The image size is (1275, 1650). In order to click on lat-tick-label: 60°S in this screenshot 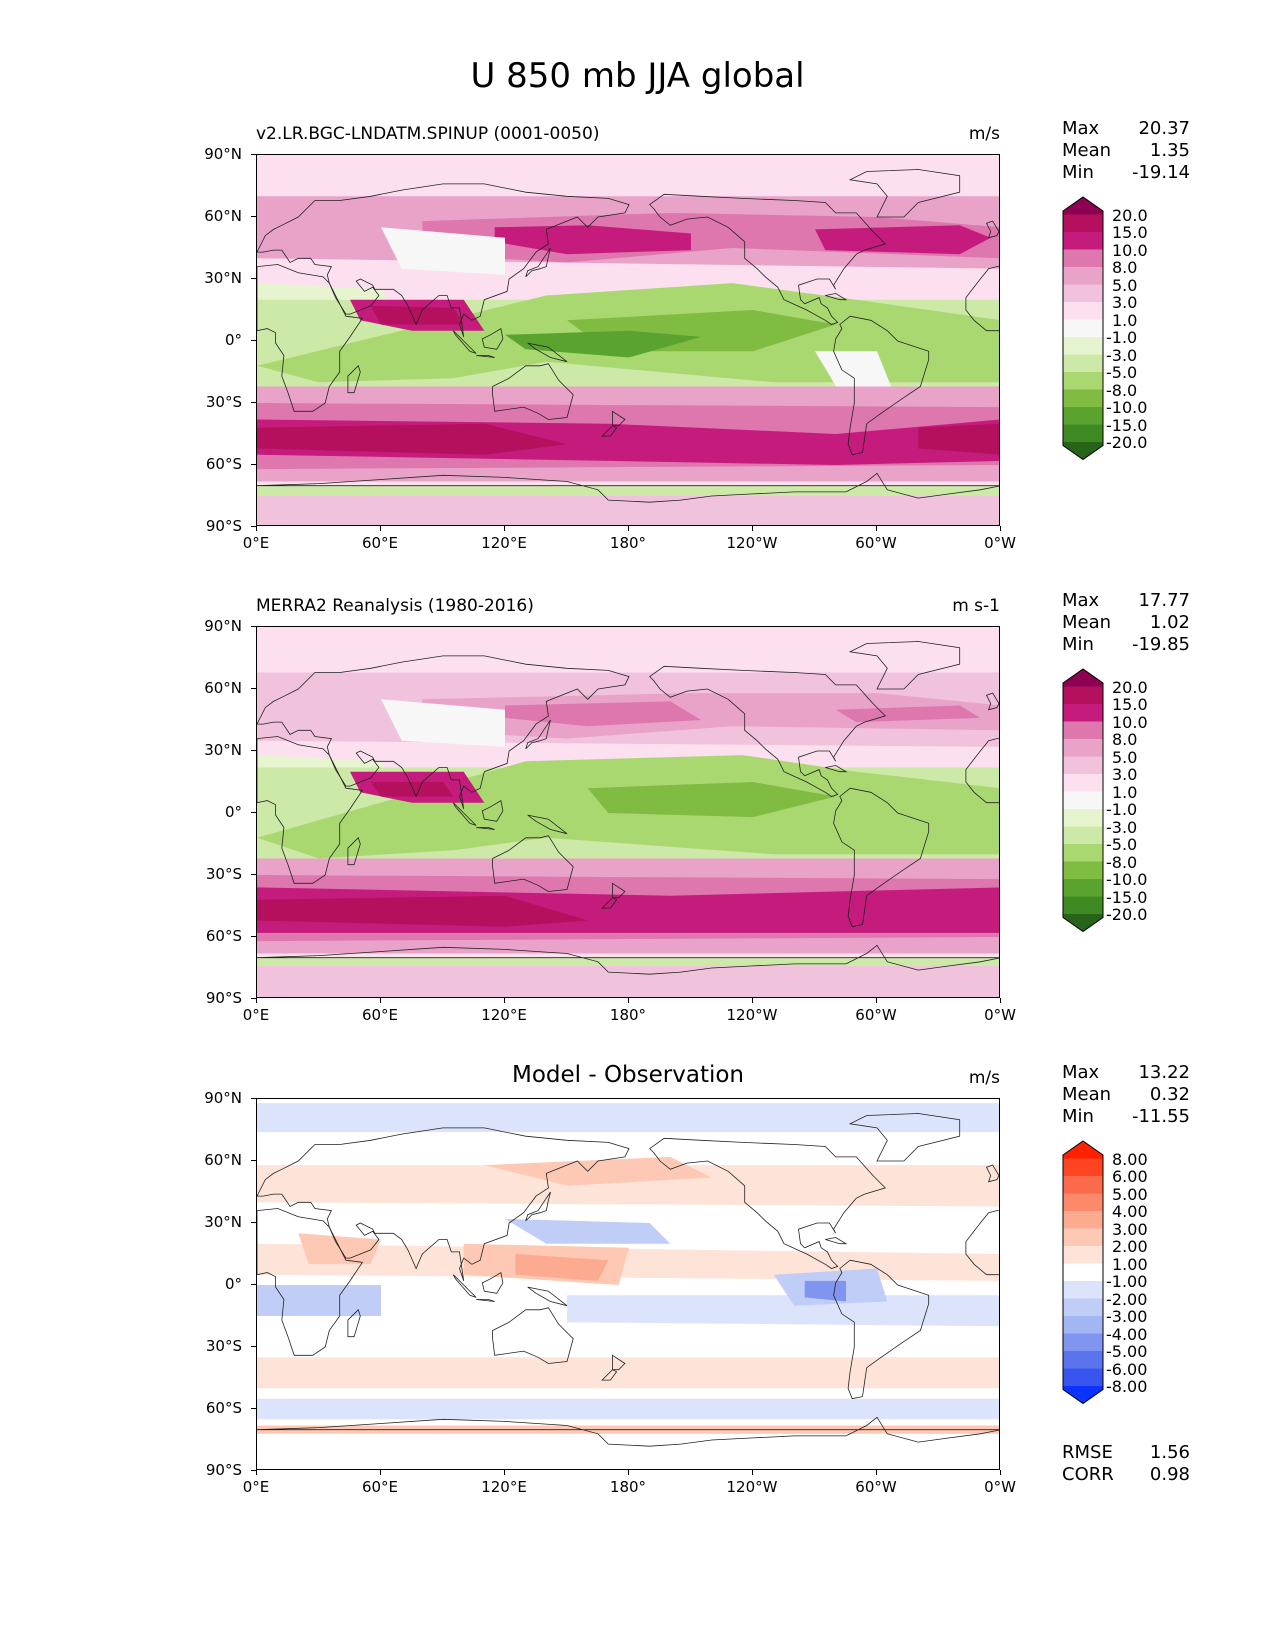, I will do `click(223, 464)`.